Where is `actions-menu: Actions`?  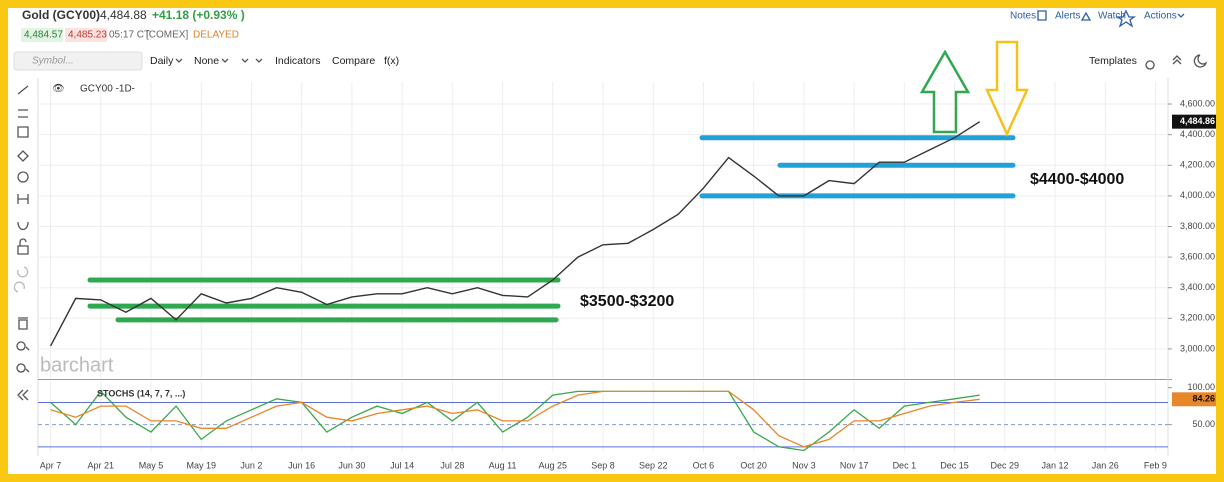
actions-menu: Actions is located at coordinates (1160, 16).